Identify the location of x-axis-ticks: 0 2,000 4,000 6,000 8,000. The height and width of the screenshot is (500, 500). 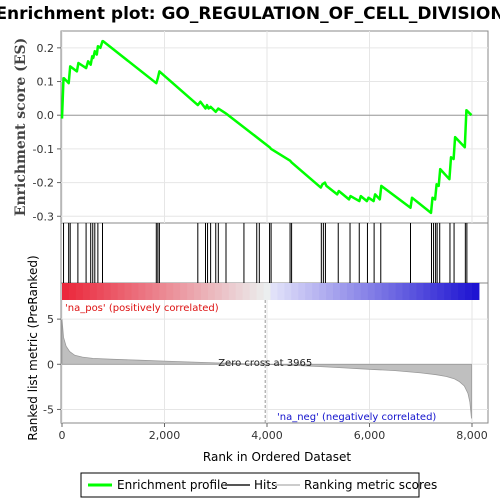
(273, 432).